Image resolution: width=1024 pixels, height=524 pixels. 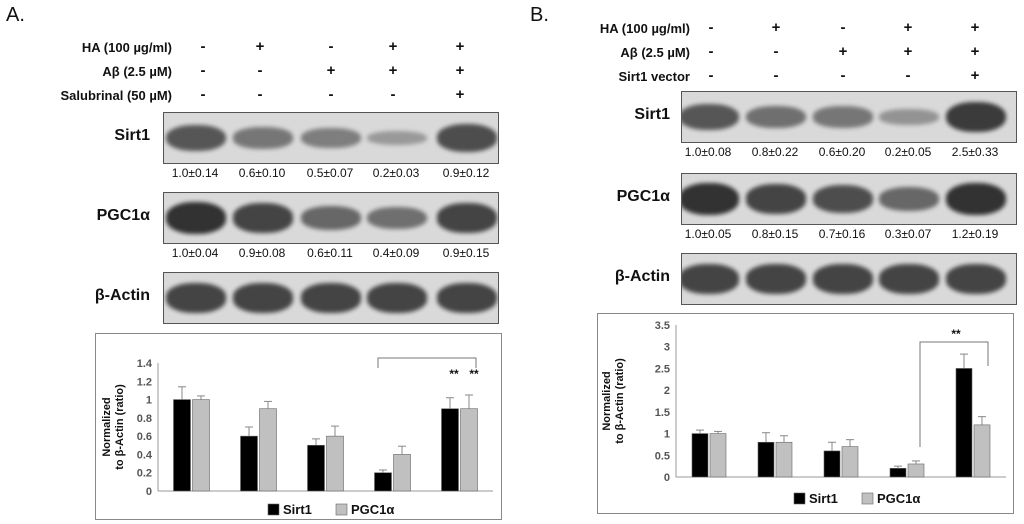 I want to click on quantification-value: 1.0±0.05, so click(x=708, y=234).